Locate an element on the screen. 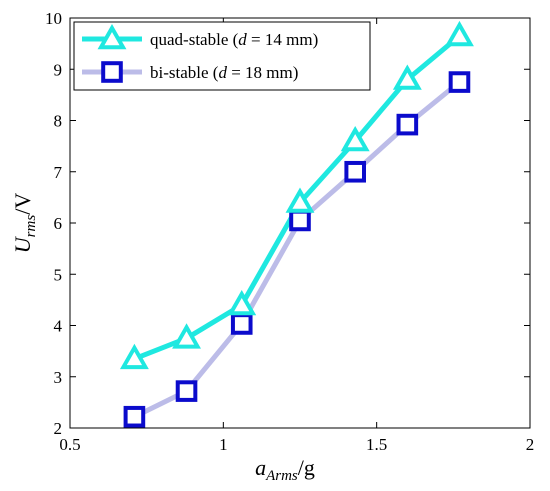 Image resolution: width=550 pixels, height=491 pixels. y-axis-title-sub: rms is located at coordinates (31, 226).